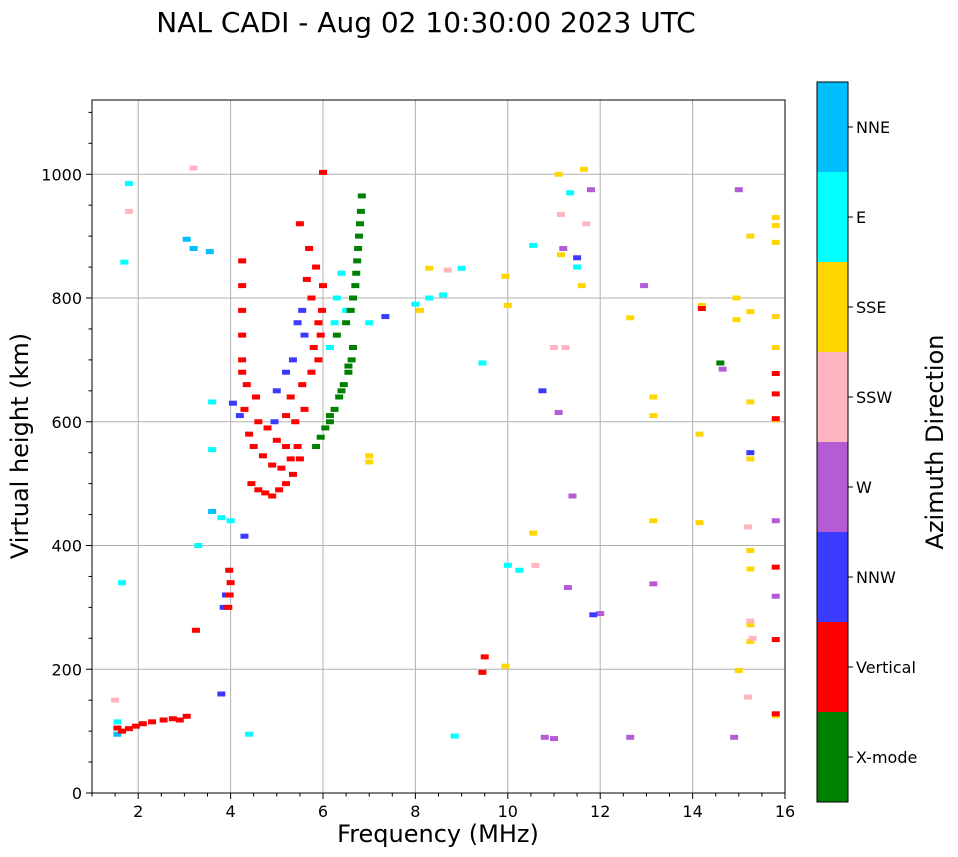 The height and width of the screenshot is (857, 958). Describe the element at coordinates (77, 793) in the screenshot. I see `y-tick-label: 0` at that location.